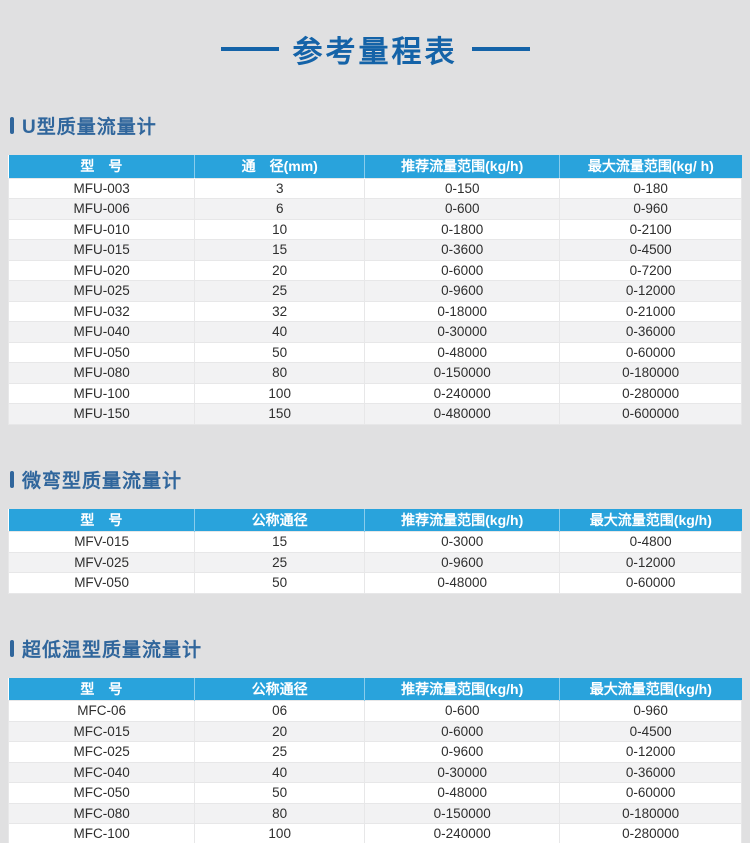 Image resolution: width=750 pixels, height=843 pixels. Describe the element at coordinates (280, 166) in the screenshot. I see `column-header: 通 径(mm)` at that location.